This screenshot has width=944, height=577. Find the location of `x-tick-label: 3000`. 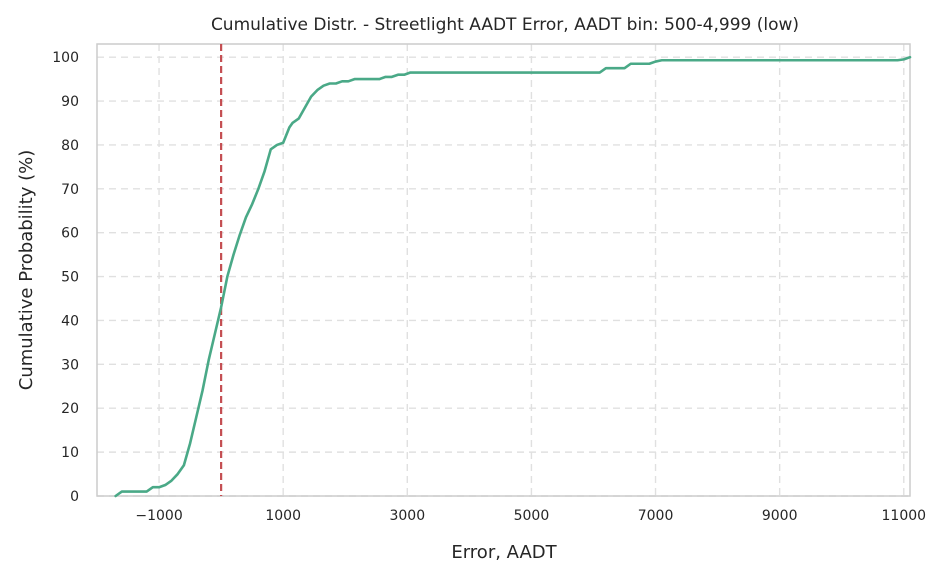

x-tick-label: 3000 is located at coordinates (407, 516).